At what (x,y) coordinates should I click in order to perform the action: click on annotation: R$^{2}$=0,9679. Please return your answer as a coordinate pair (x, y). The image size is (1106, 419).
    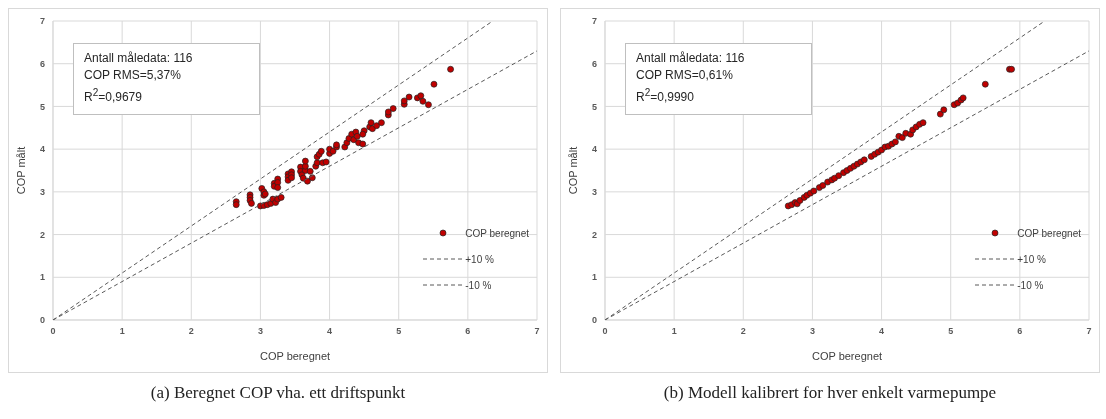
    Looking at the image, I should click on (113, 96).